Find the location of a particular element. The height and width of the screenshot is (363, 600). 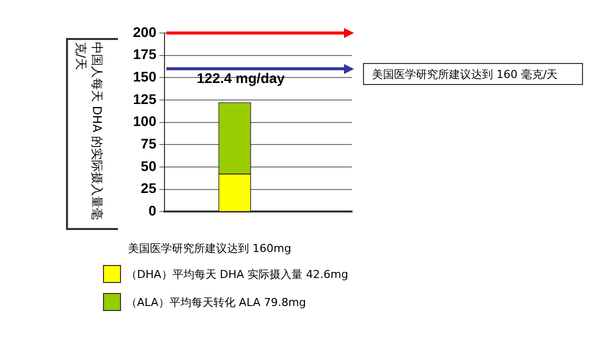

y-tick-label: 50 is located at coordinates (148, 166).